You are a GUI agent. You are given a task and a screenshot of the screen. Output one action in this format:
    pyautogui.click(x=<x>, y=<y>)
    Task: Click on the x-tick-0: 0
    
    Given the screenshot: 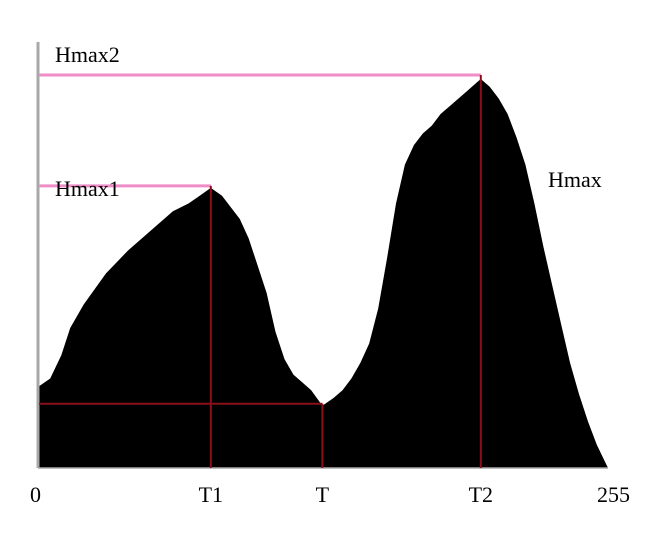 What is the action you would take?
    pyautogui.click(x=35, y=494)
    